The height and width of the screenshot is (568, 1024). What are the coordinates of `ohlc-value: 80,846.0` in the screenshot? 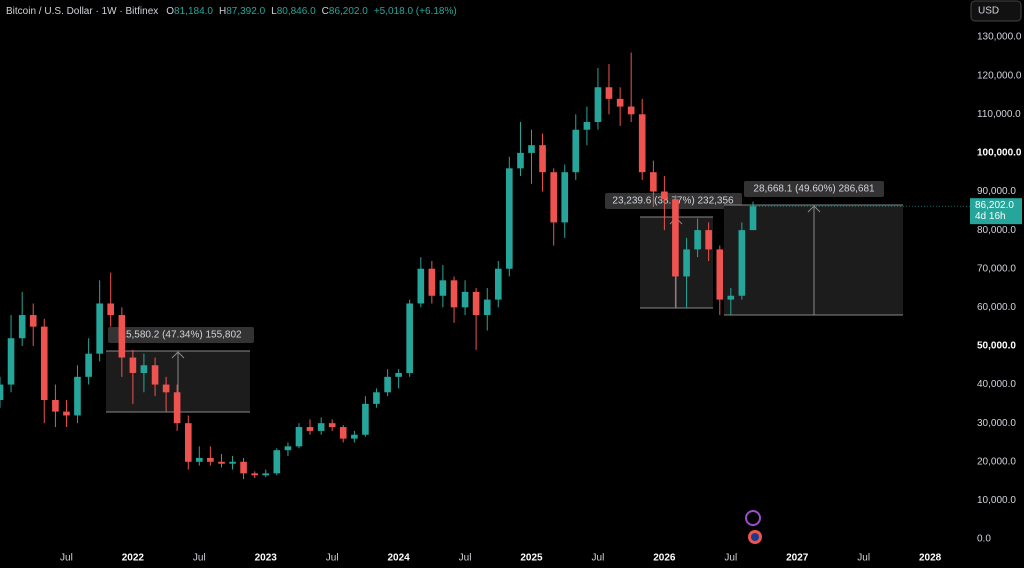 It's located at (296, 11).